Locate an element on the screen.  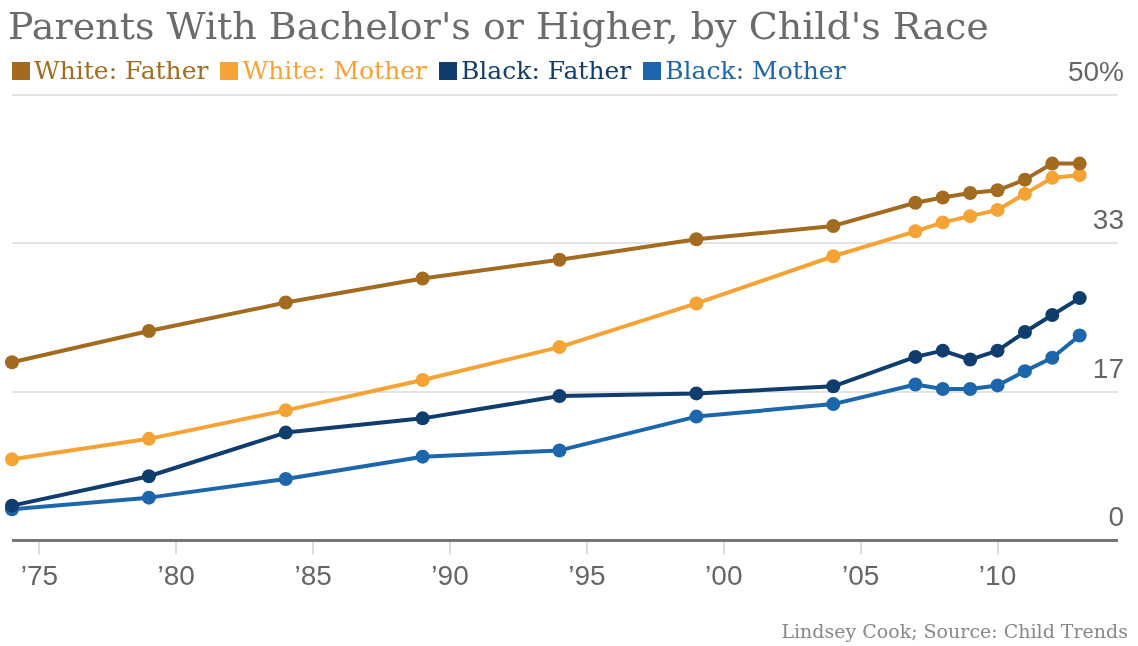
x-tick-label: ’75 is located at coordinates (39, 575).